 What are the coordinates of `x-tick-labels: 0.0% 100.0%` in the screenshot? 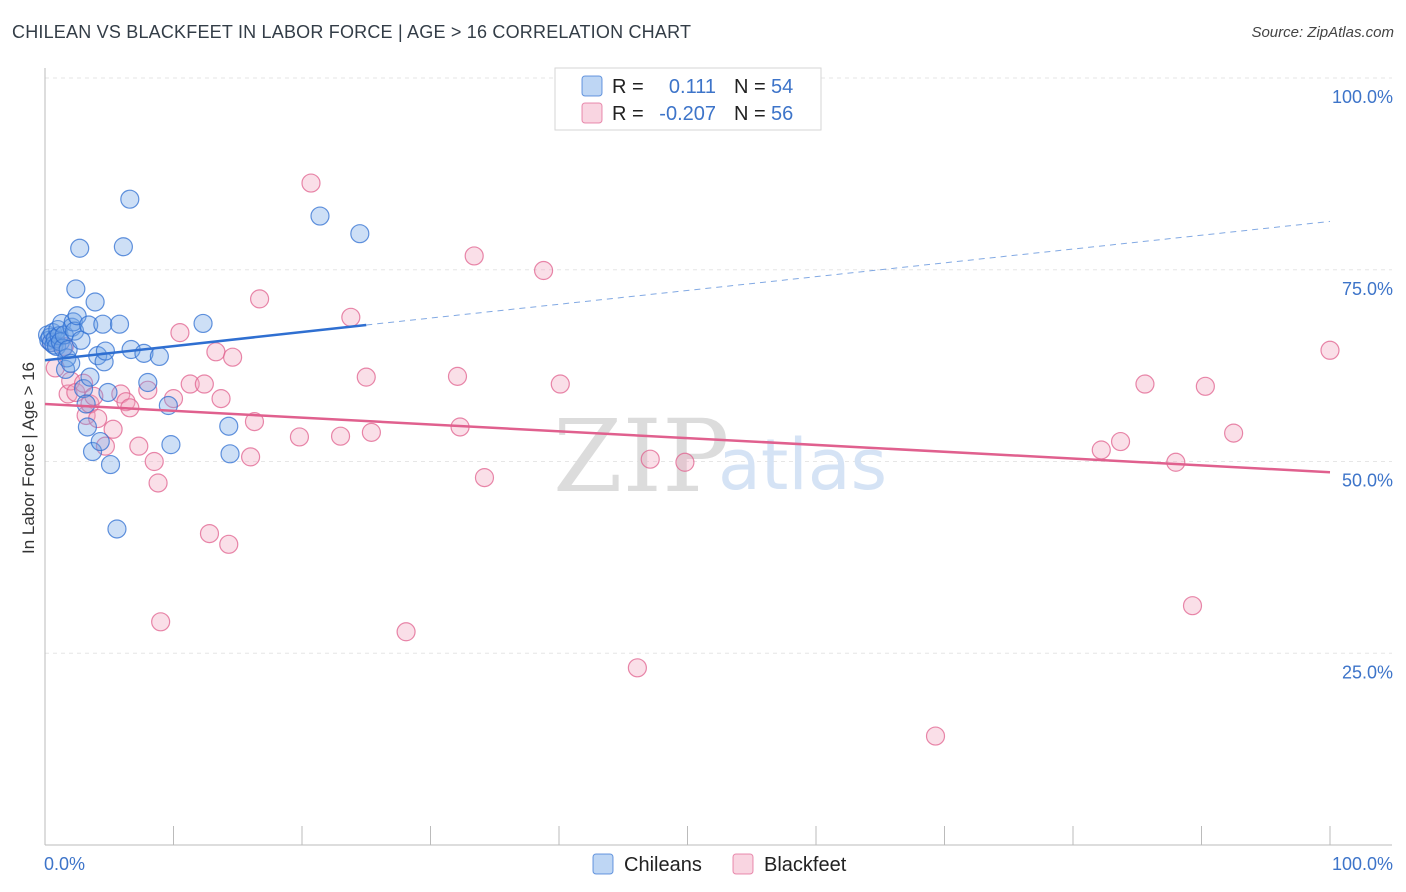 It's located at (718, 864).